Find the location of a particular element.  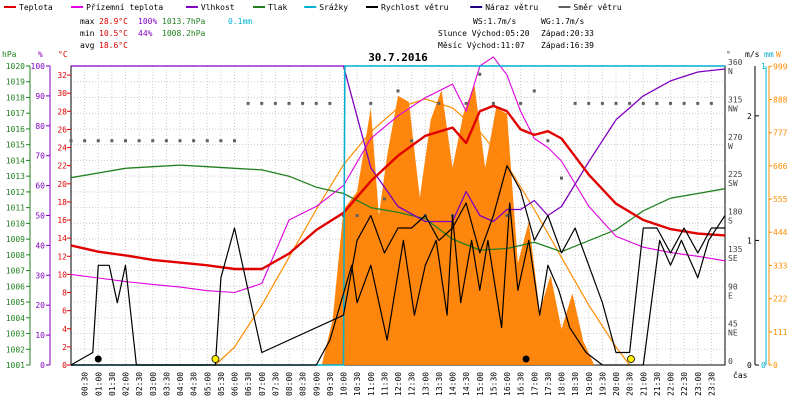

legend-label: Směr větru is located at coordinates (598, 7).